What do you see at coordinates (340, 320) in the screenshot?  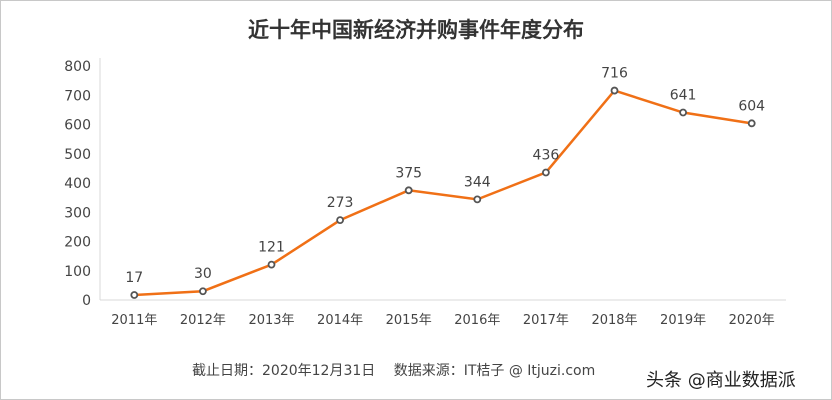 I see `x-tick-label: 2014年` at bounding box center [340, 320].